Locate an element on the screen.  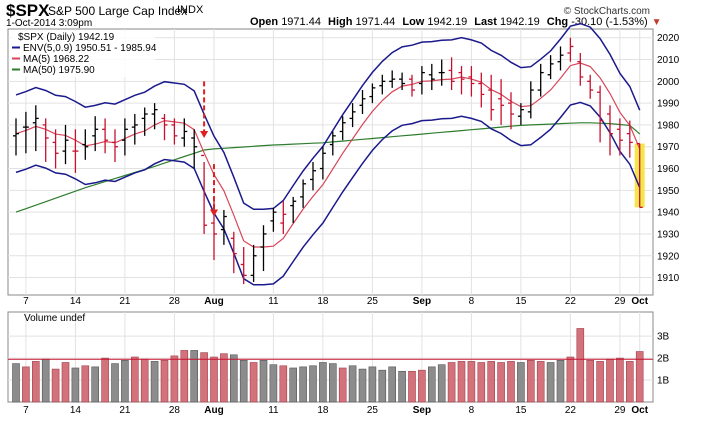
chg-value: -30.10 (-1.53%) is located at coordinates (609, 22).